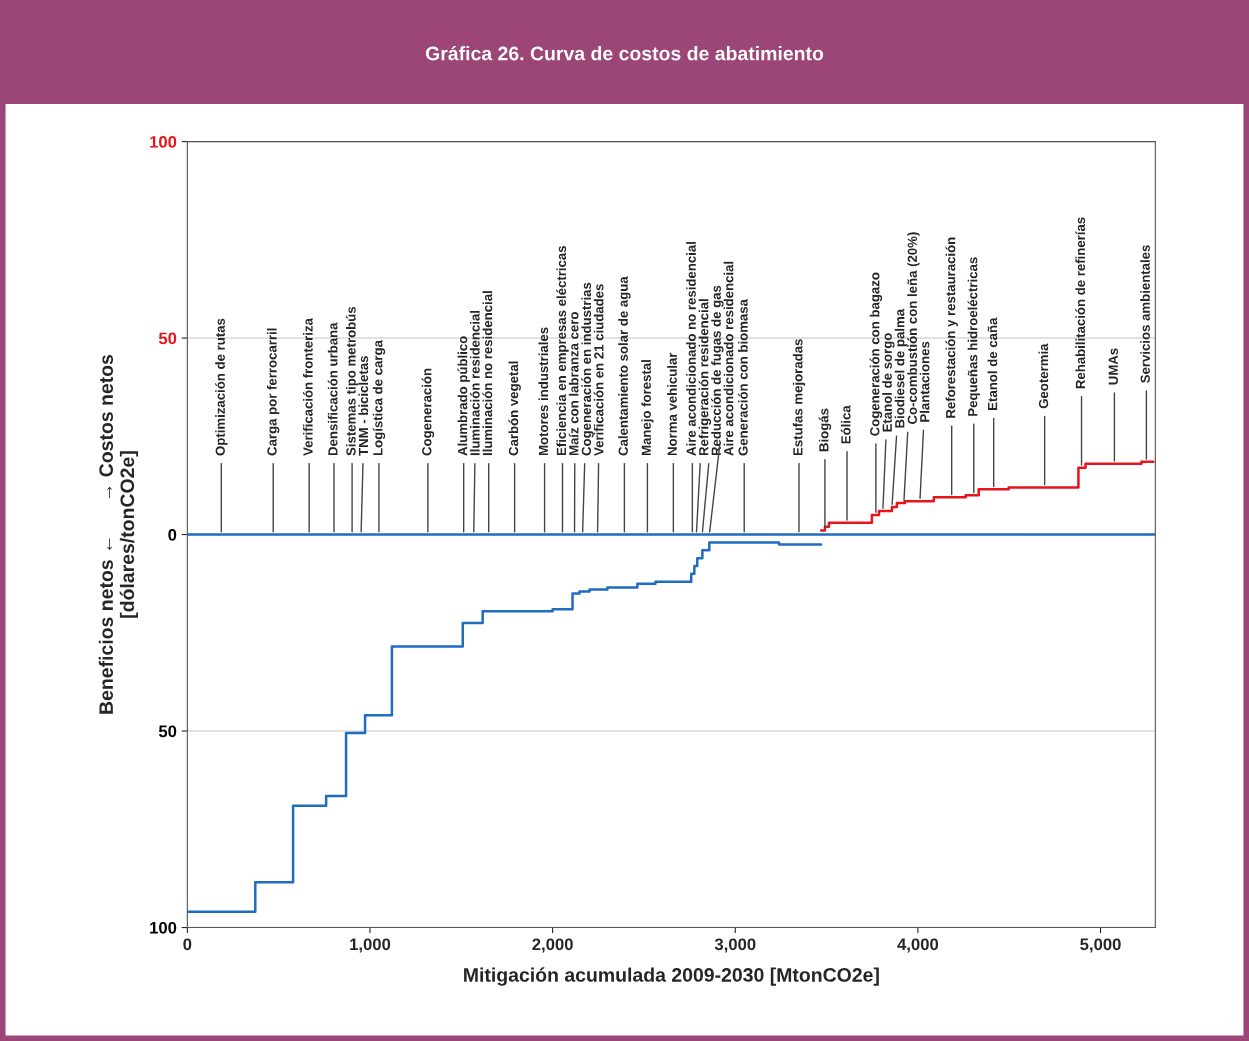 The height and width of the screenshot is (1041, 1249). I want to click on annotation: Calentamiento solar de agua, so click(624, 366).